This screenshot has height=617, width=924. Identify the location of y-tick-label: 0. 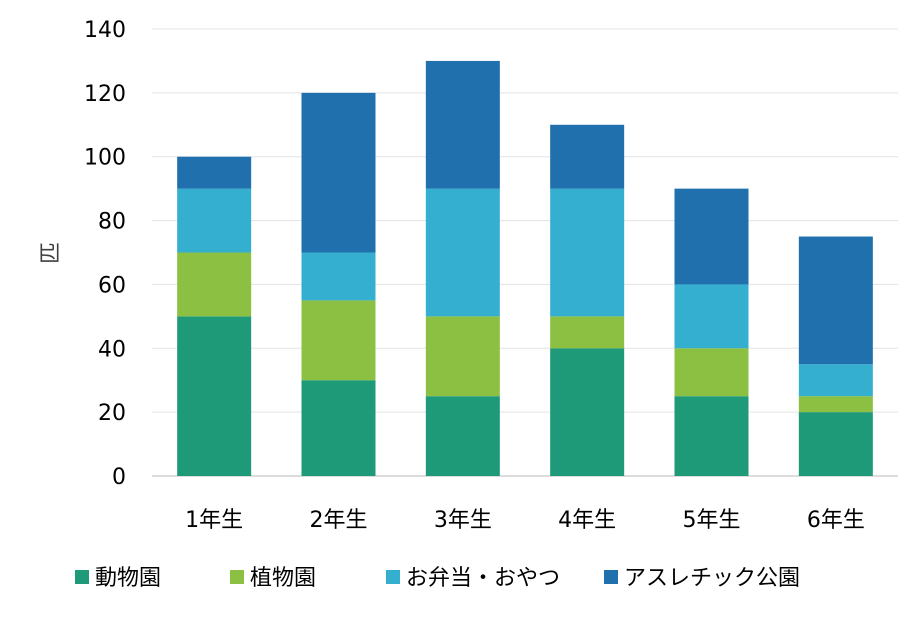
(119, 477).